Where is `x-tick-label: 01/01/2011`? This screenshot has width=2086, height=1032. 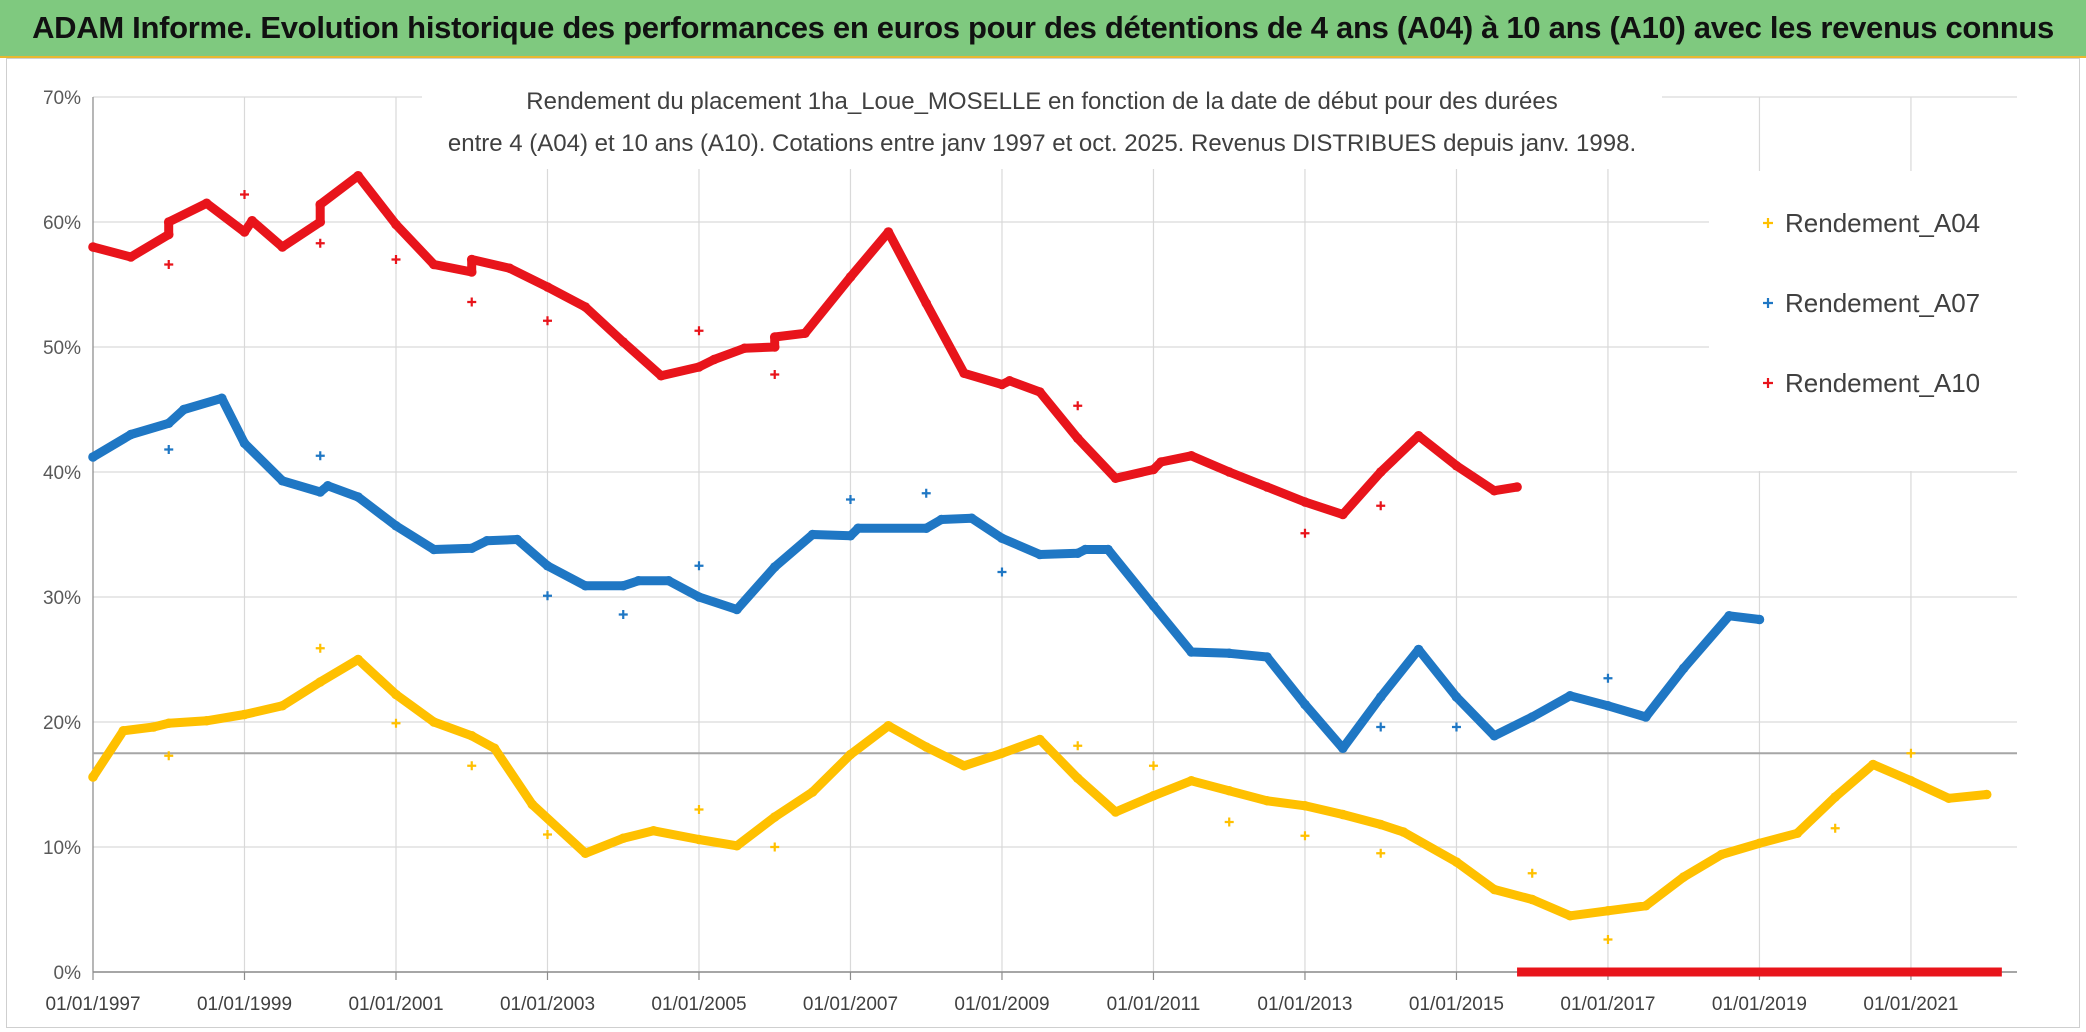 x-tick-label: 01/01/2011 is located at coordinates (1154, 1004).